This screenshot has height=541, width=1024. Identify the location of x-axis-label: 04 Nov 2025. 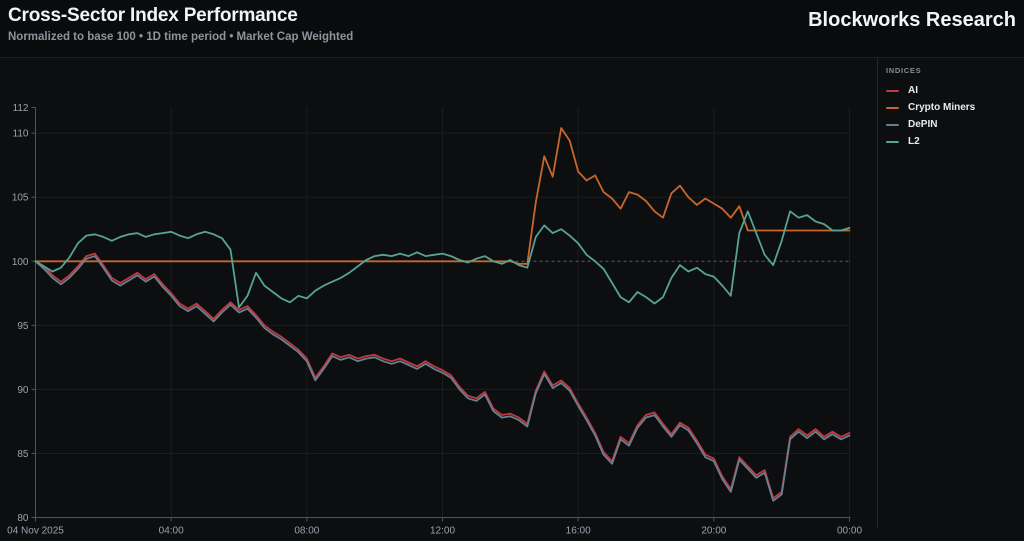
(35, 531).